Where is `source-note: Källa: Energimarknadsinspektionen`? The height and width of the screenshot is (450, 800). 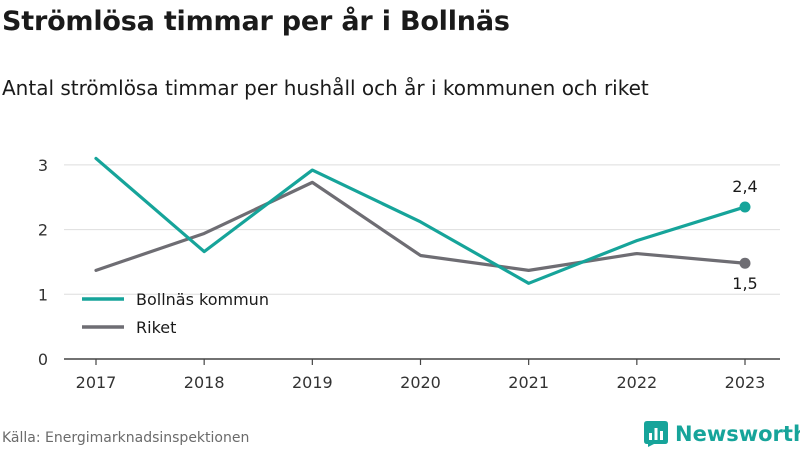
source-note: Källa: Energimarknadsinspektionen is located at coordinates (126, 438).